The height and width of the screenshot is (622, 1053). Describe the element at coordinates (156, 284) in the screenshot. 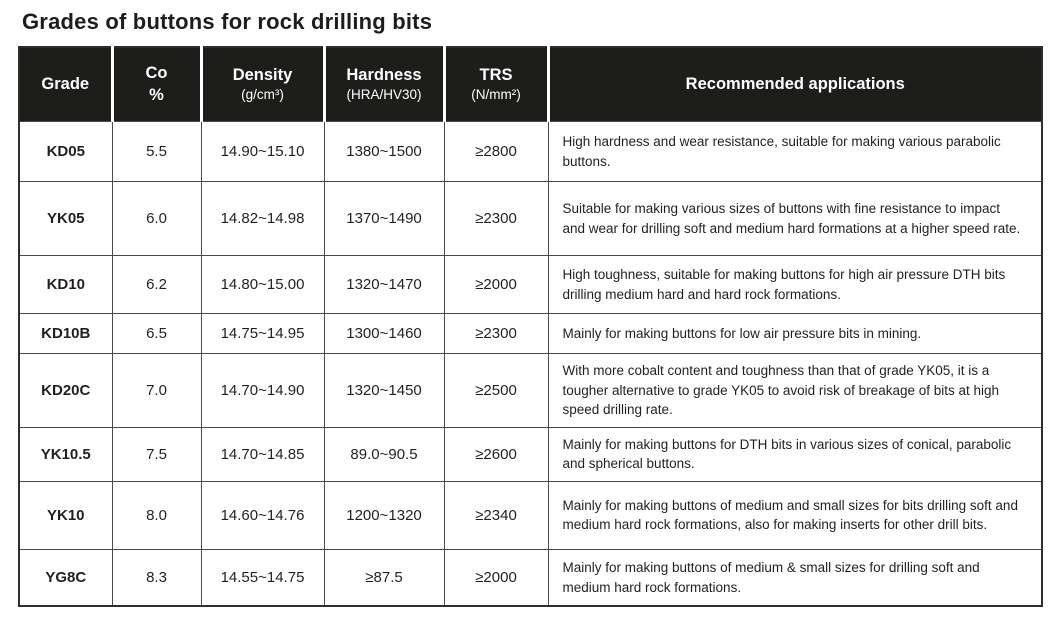

I see `co-cell: 6.2` at that location.